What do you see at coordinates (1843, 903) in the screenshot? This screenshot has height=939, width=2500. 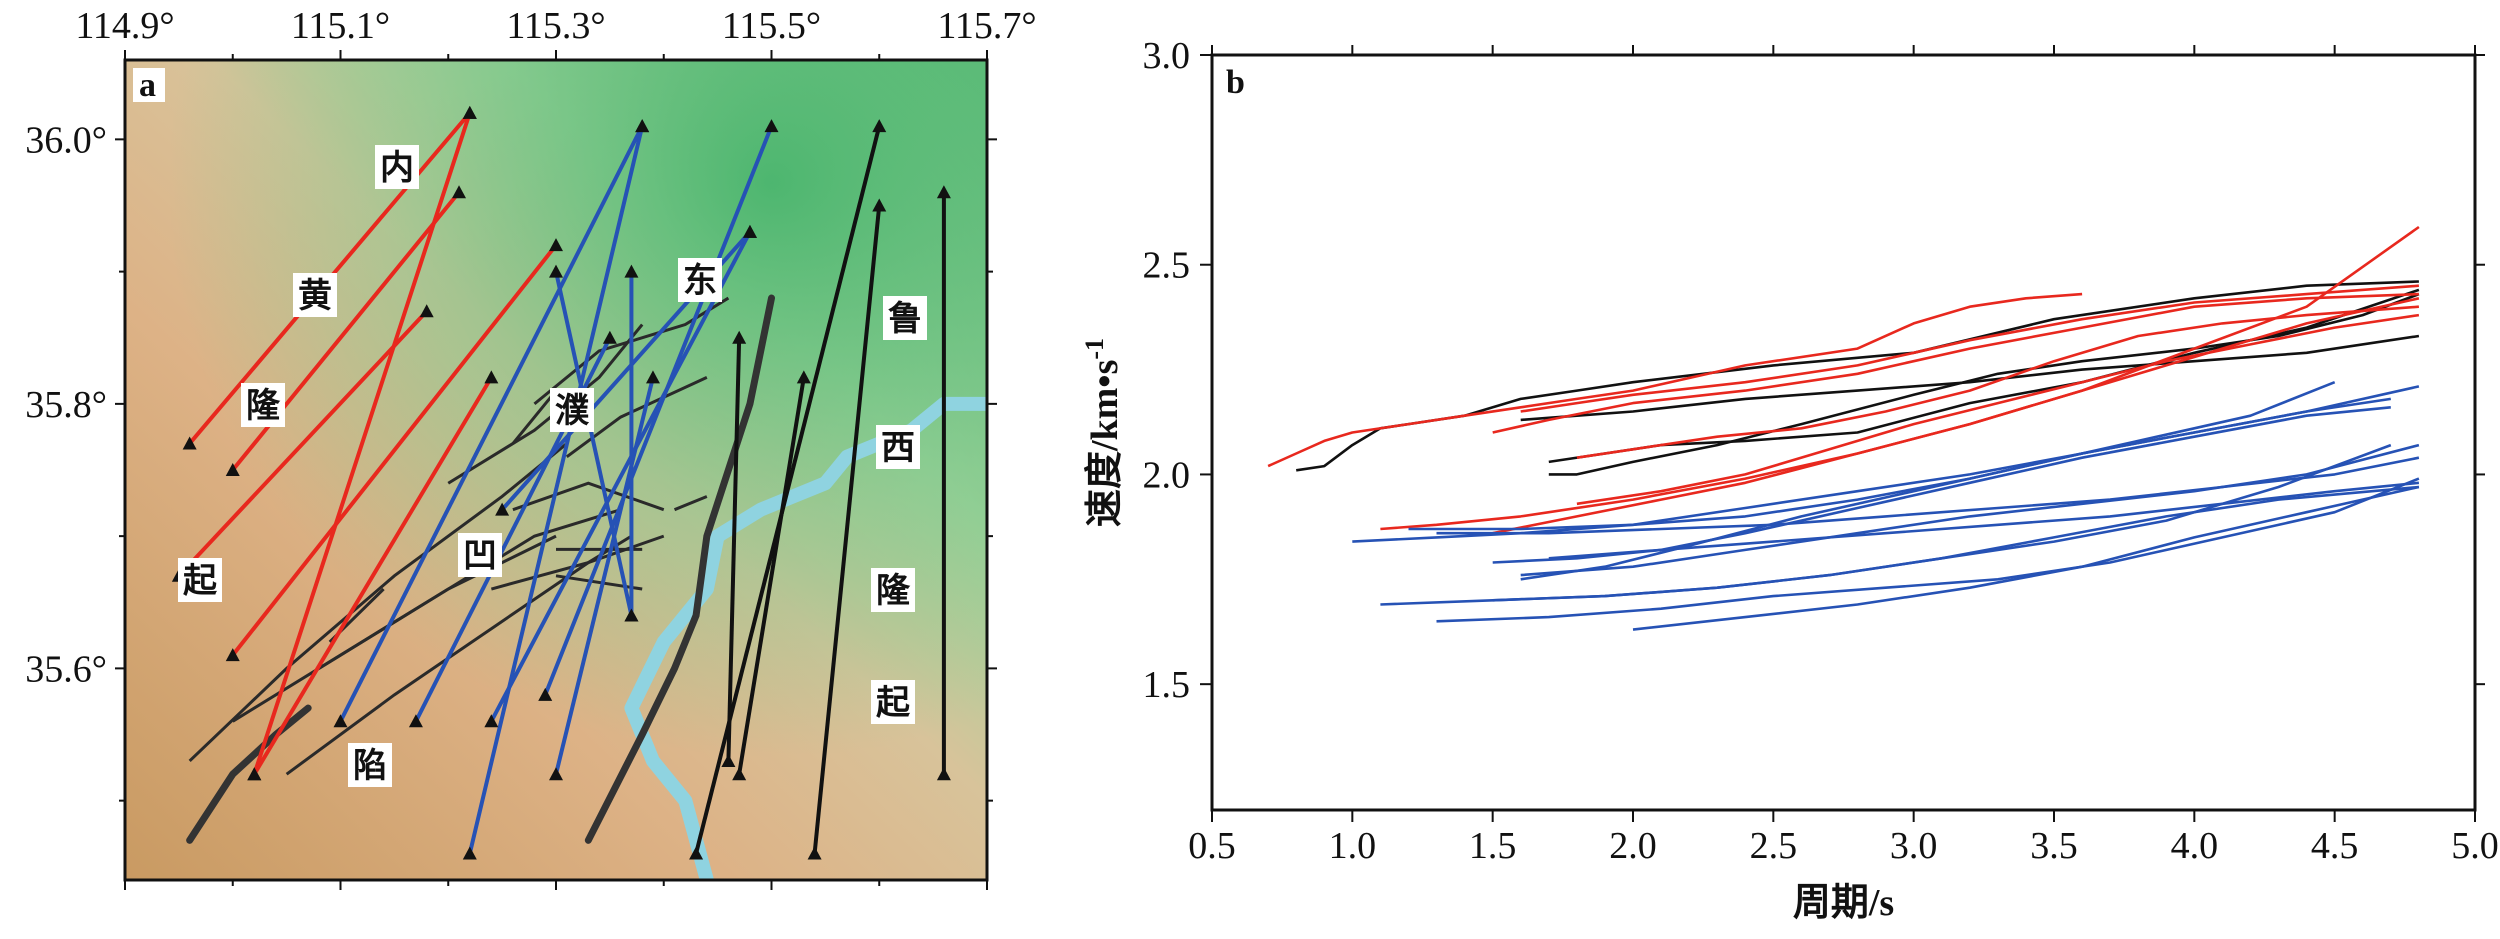 I see `x-axis-title: 周期/s` at bounding box center [1843, 903].